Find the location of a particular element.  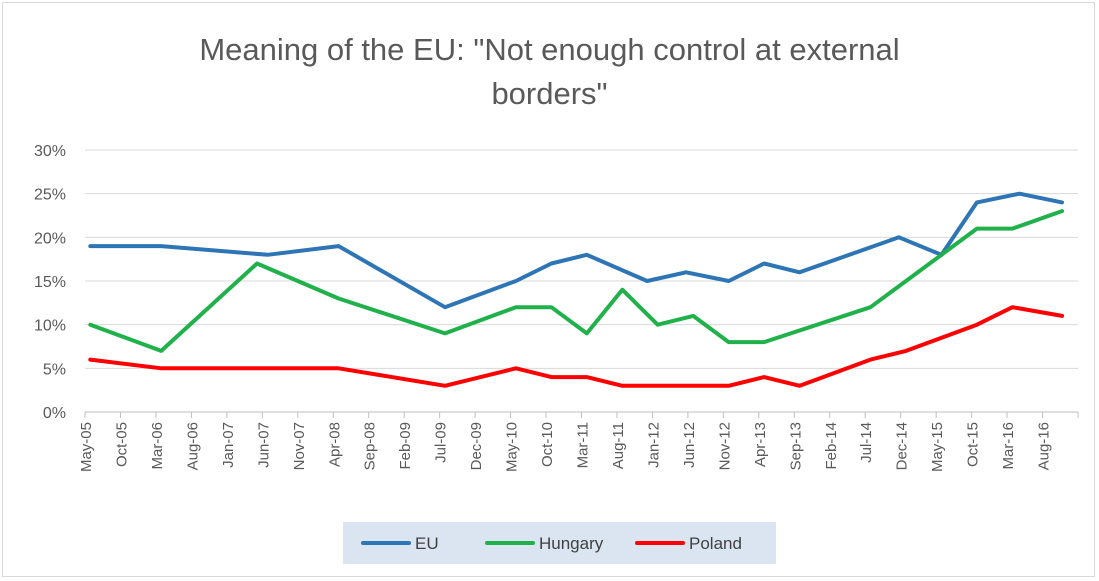

x-tick-label: May-10 is located at coordinates (512, 447).